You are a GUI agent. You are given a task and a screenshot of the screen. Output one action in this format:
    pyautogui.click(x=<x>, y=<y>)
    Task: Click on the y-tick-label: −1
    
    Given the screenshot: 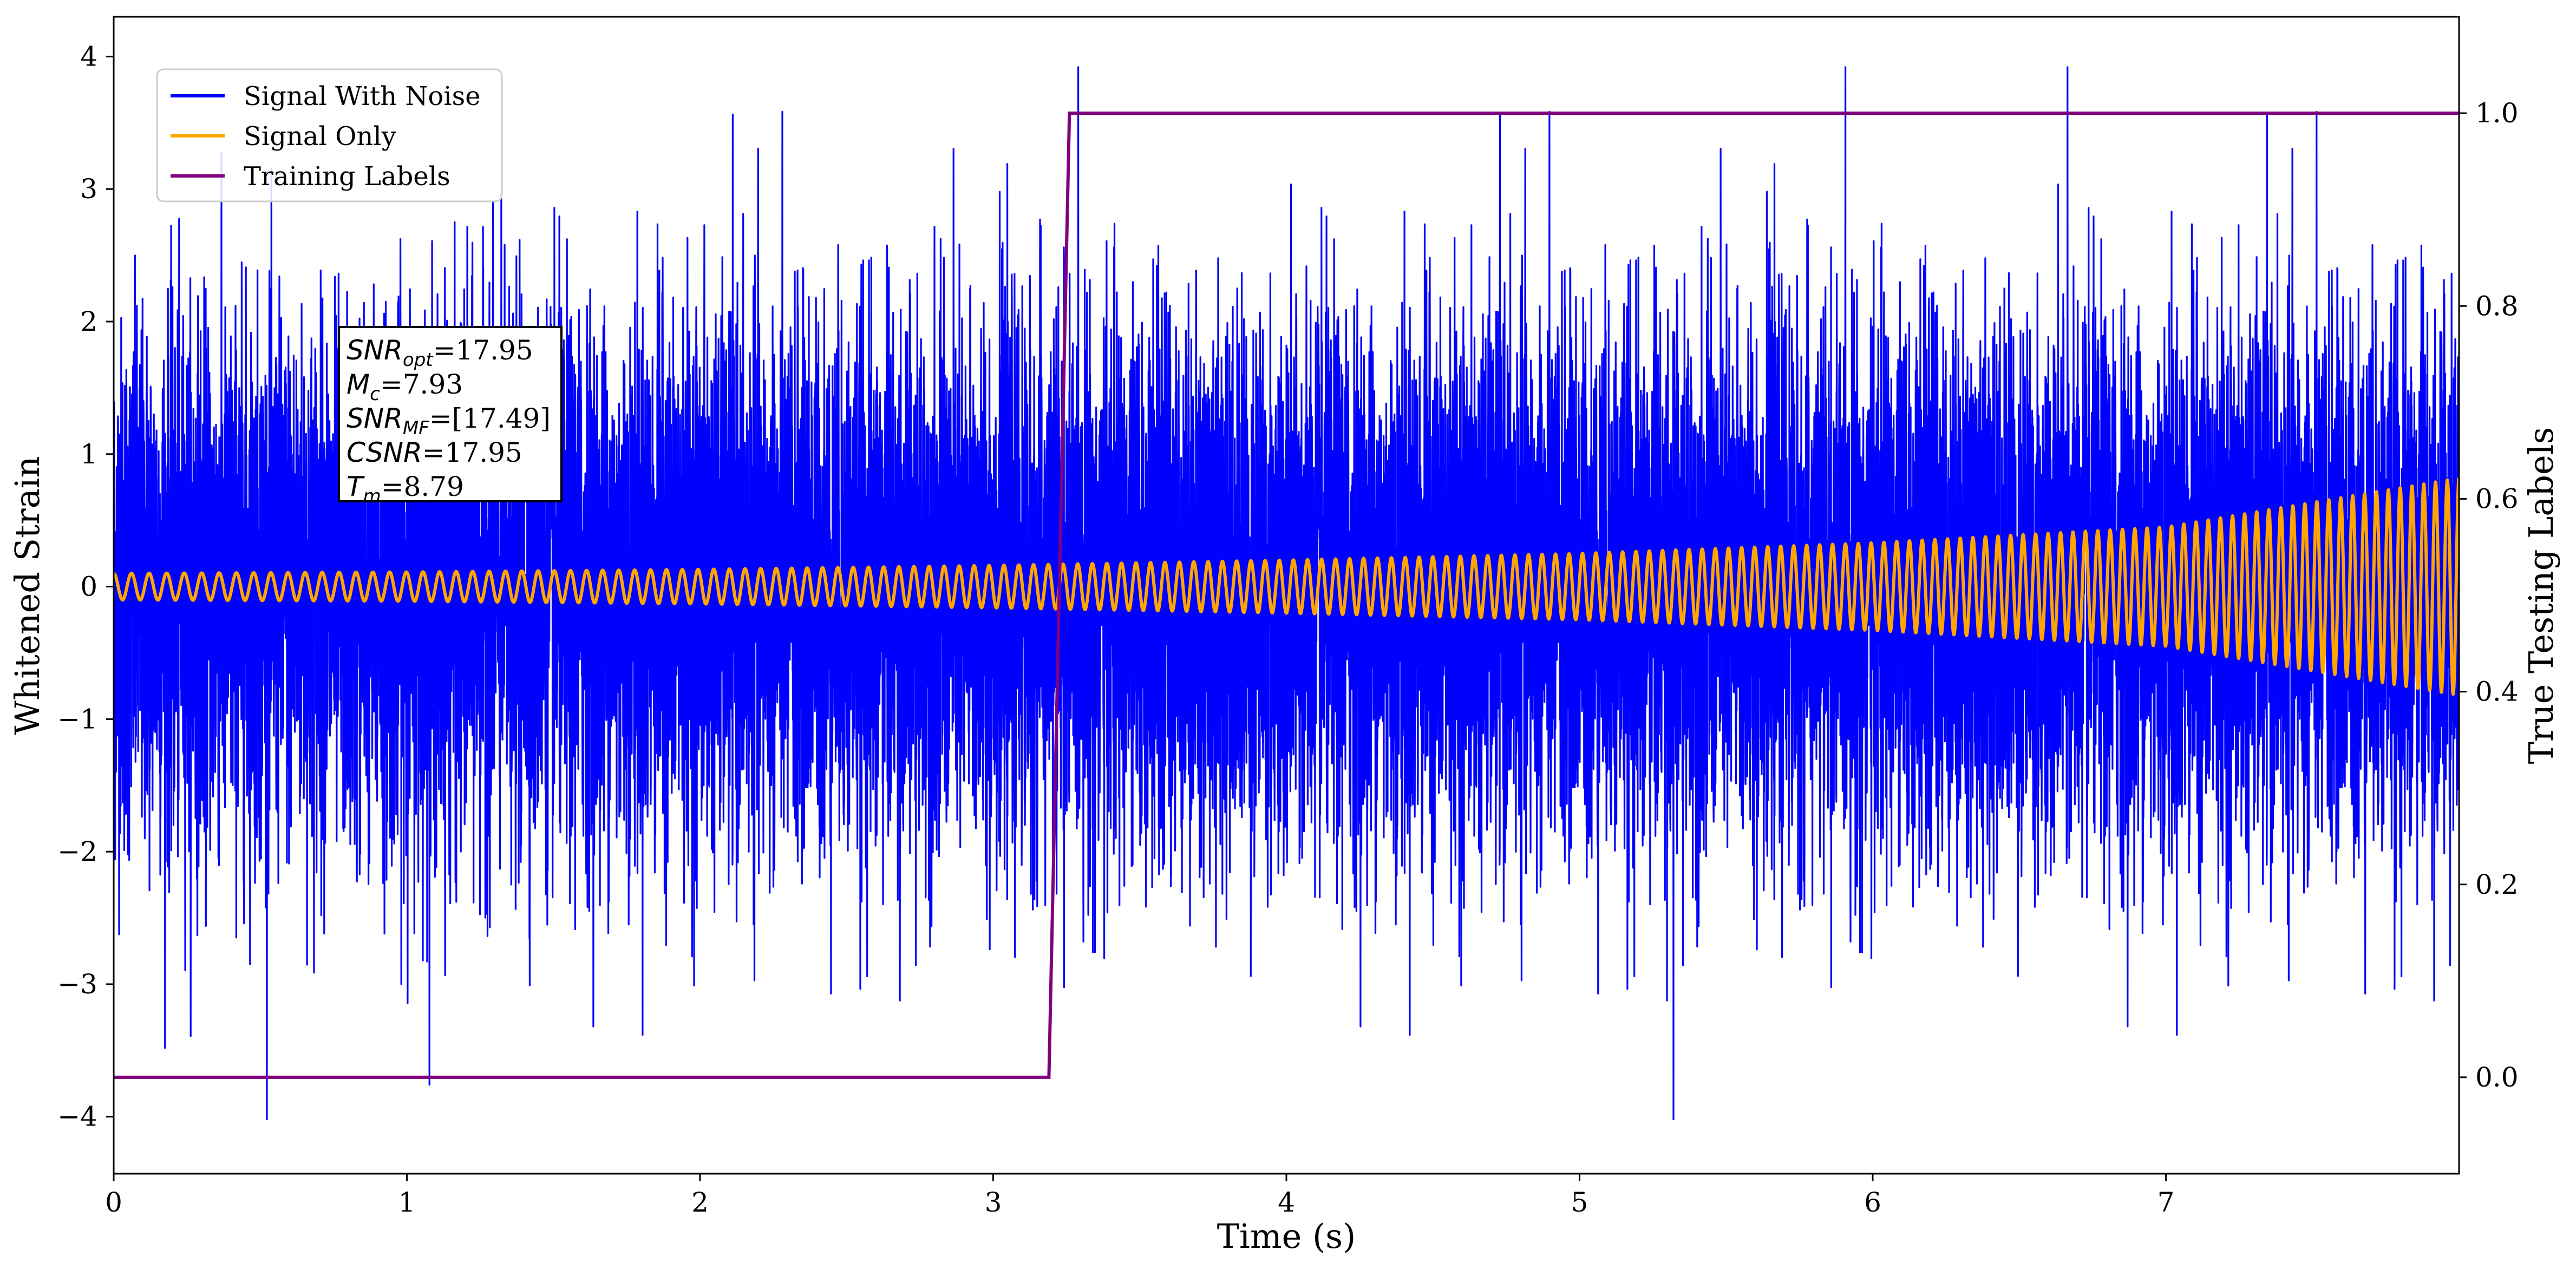 What is the action you would take?
    pyautogui.click(x=77, y=719)
    